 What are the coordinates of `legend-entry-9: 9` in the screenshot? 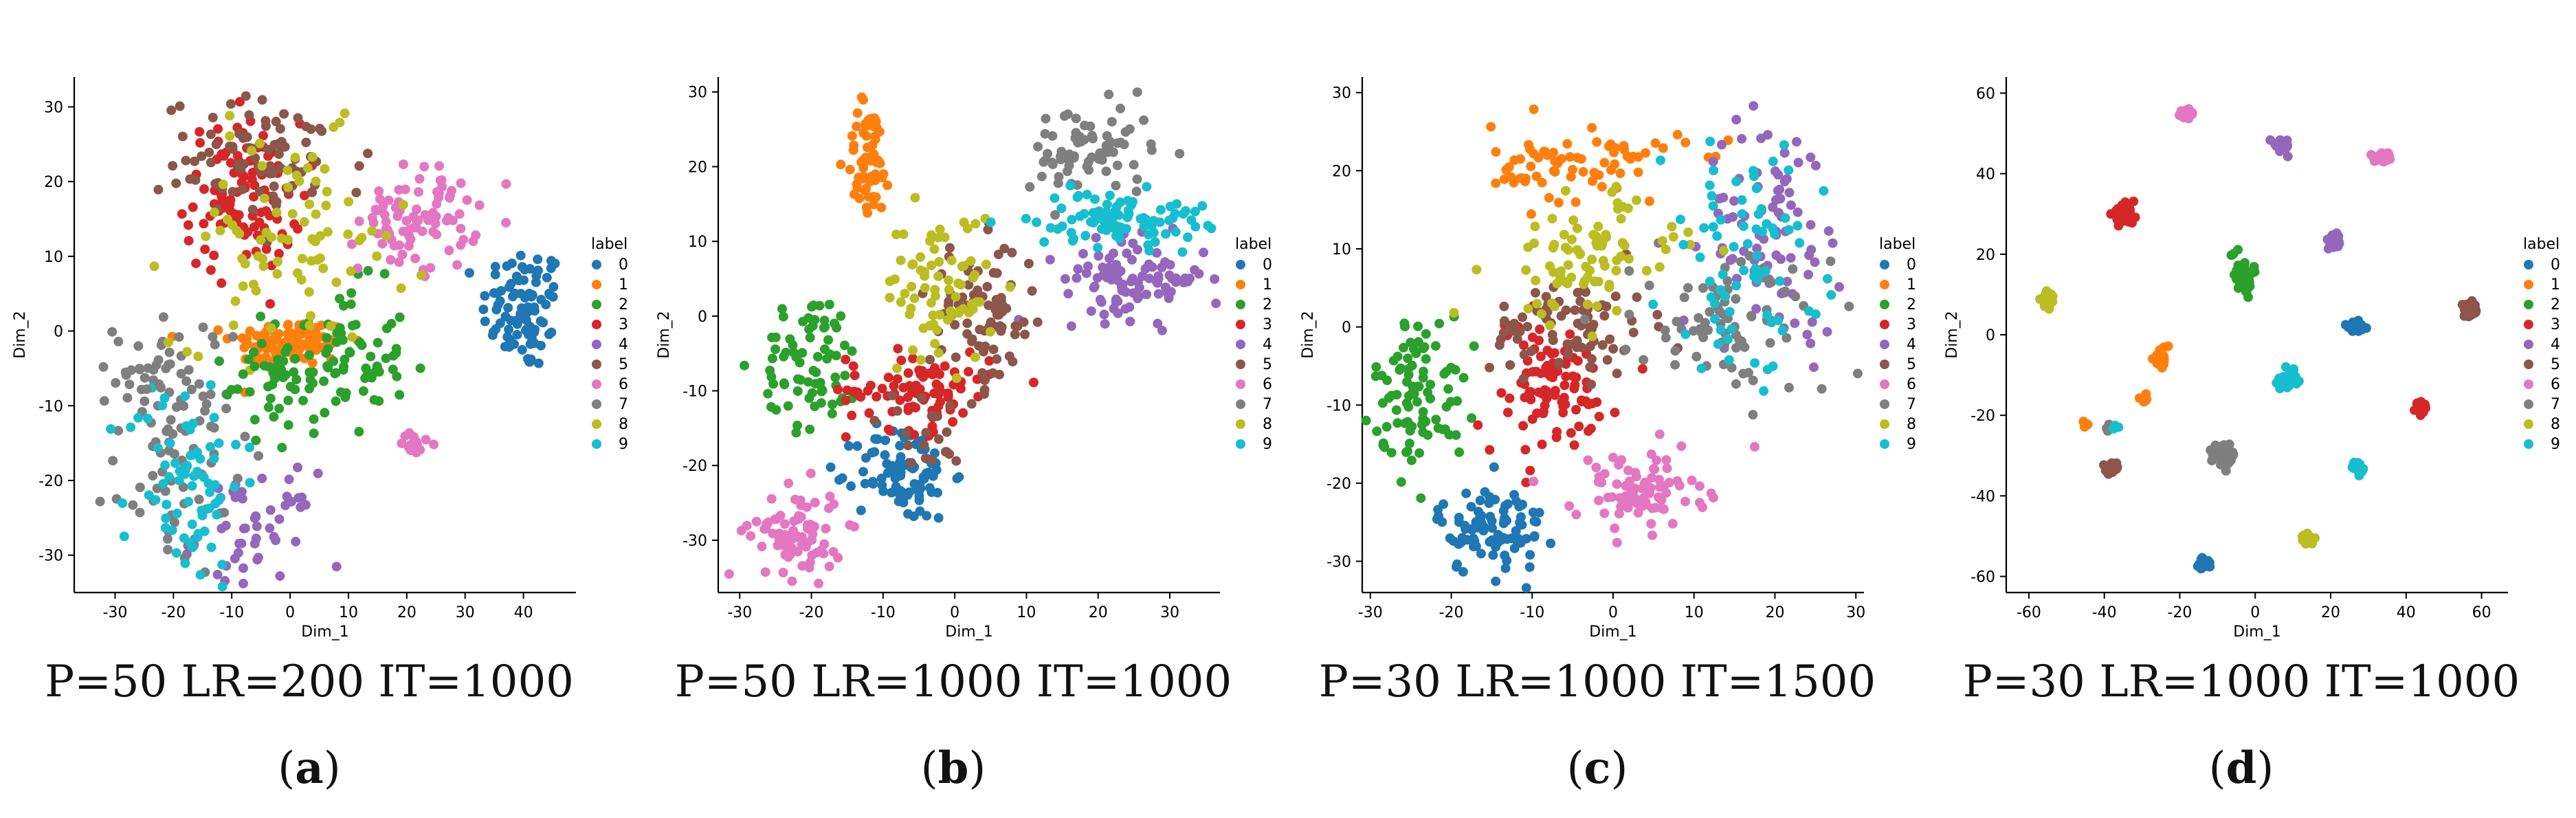 It's located at (1267, 444).